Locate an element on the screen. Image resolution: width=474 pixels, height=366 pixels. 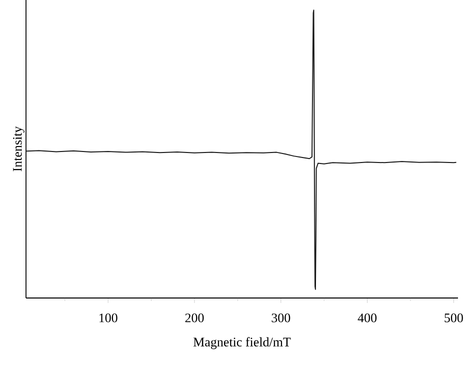
x-tick-label: 500 is located at coordinates (453, 318).